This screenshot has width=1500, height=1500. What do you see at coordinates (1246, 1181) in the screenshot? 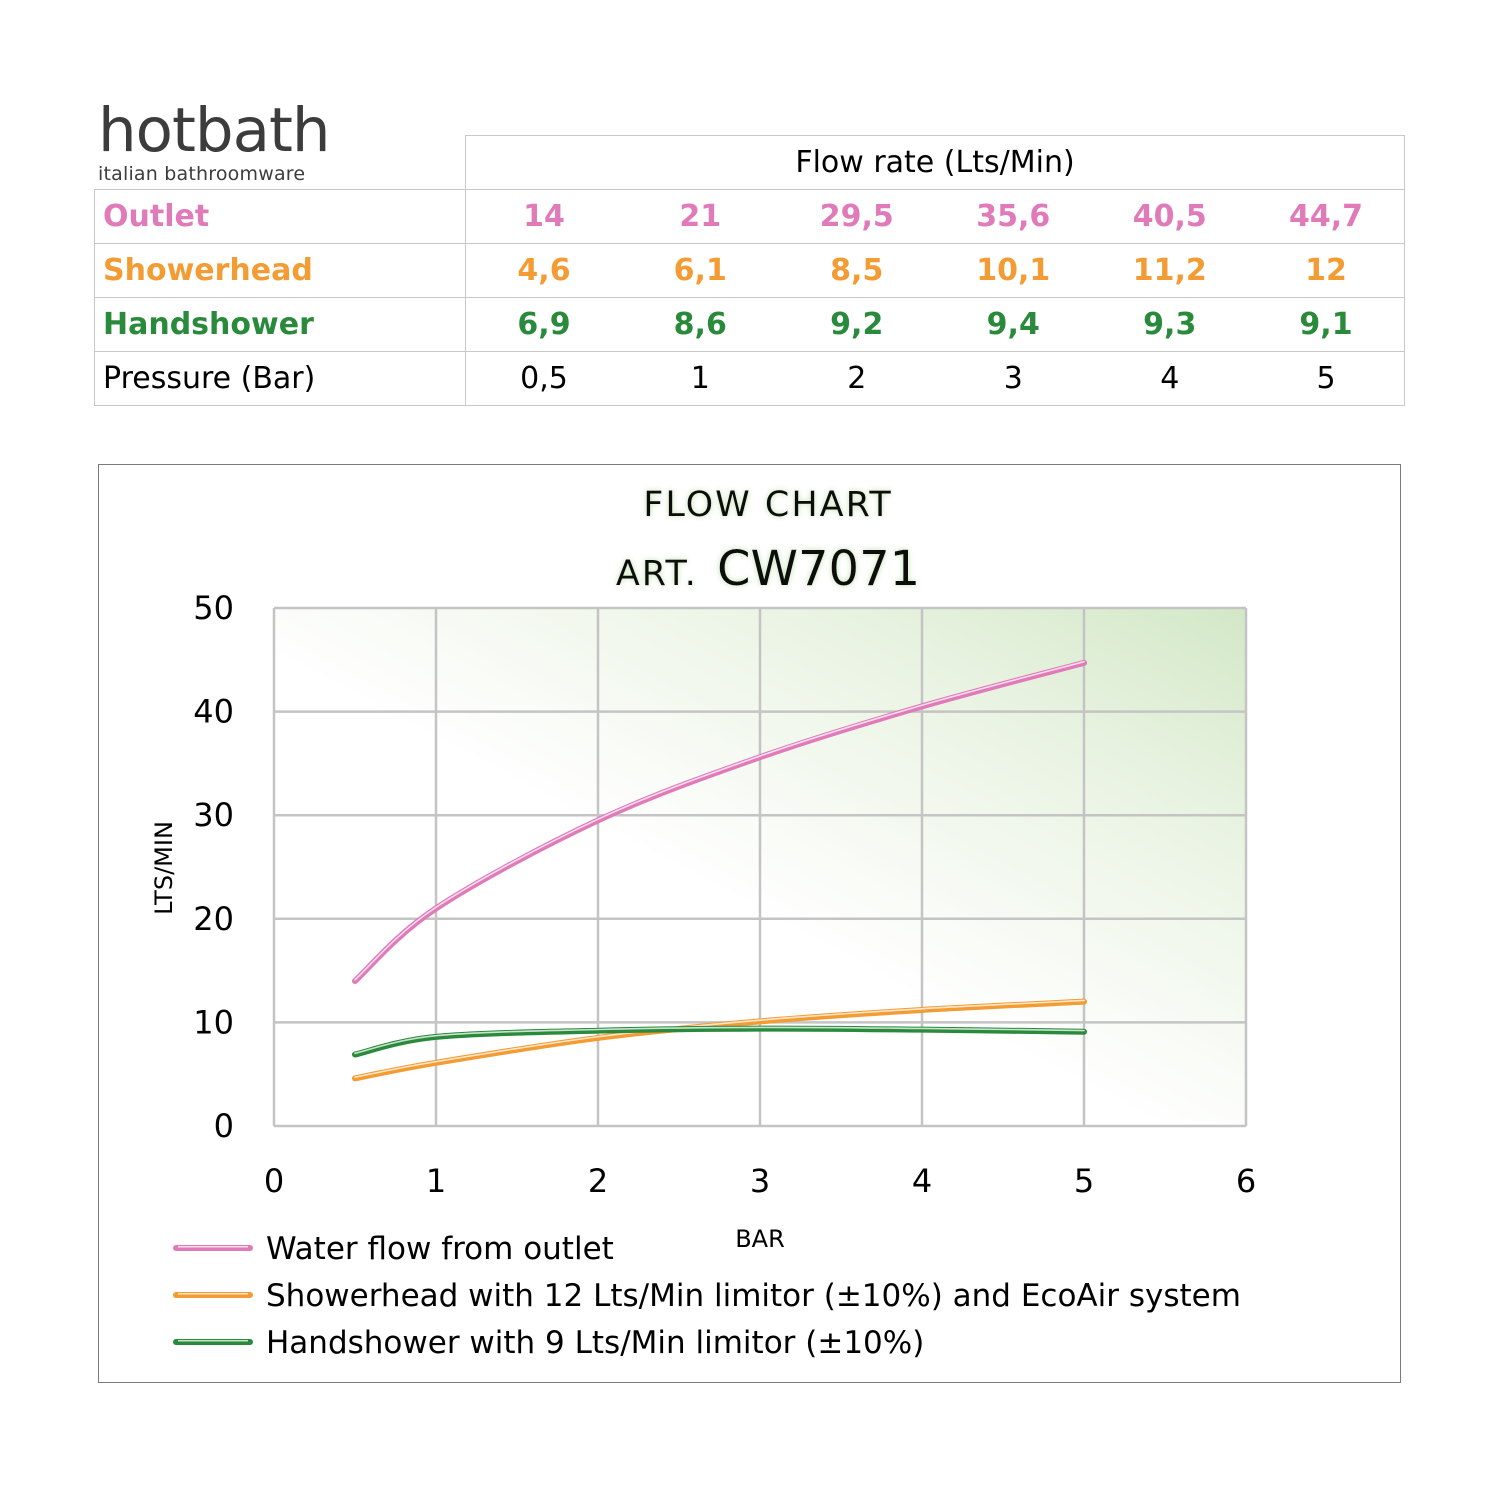
I see `x-tick-label: 6` at bounding box center [1246, 1181].